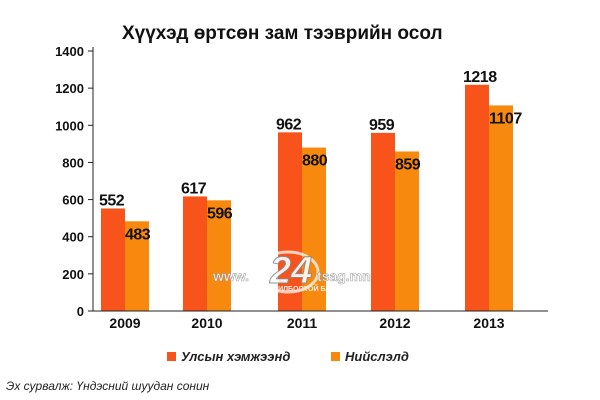  What do you see at coordinates (69, 125) in the screenshot?
I see `y-tick-label: 1000` at bounding box center [69, 125].